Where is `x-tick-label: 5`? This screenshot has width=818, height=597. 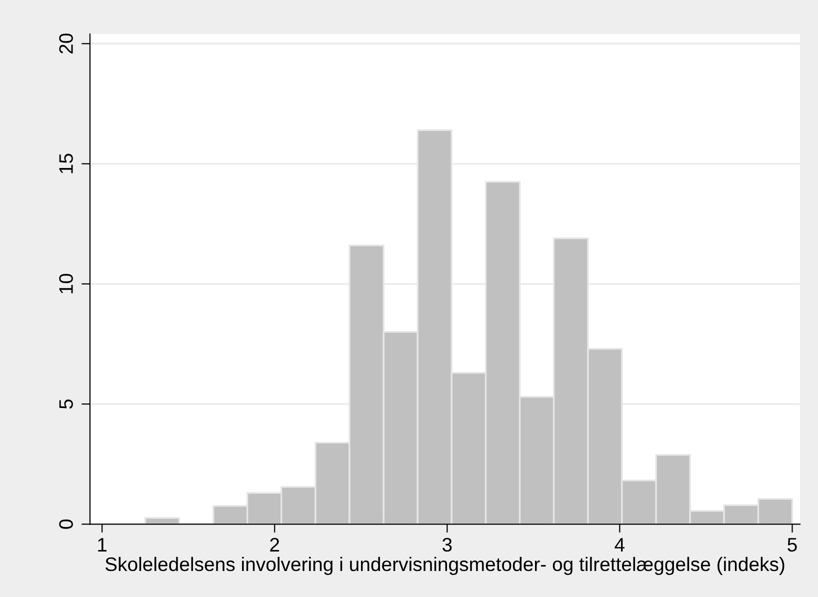
x-tick-label: 5 is located at coordinates (792, 545).